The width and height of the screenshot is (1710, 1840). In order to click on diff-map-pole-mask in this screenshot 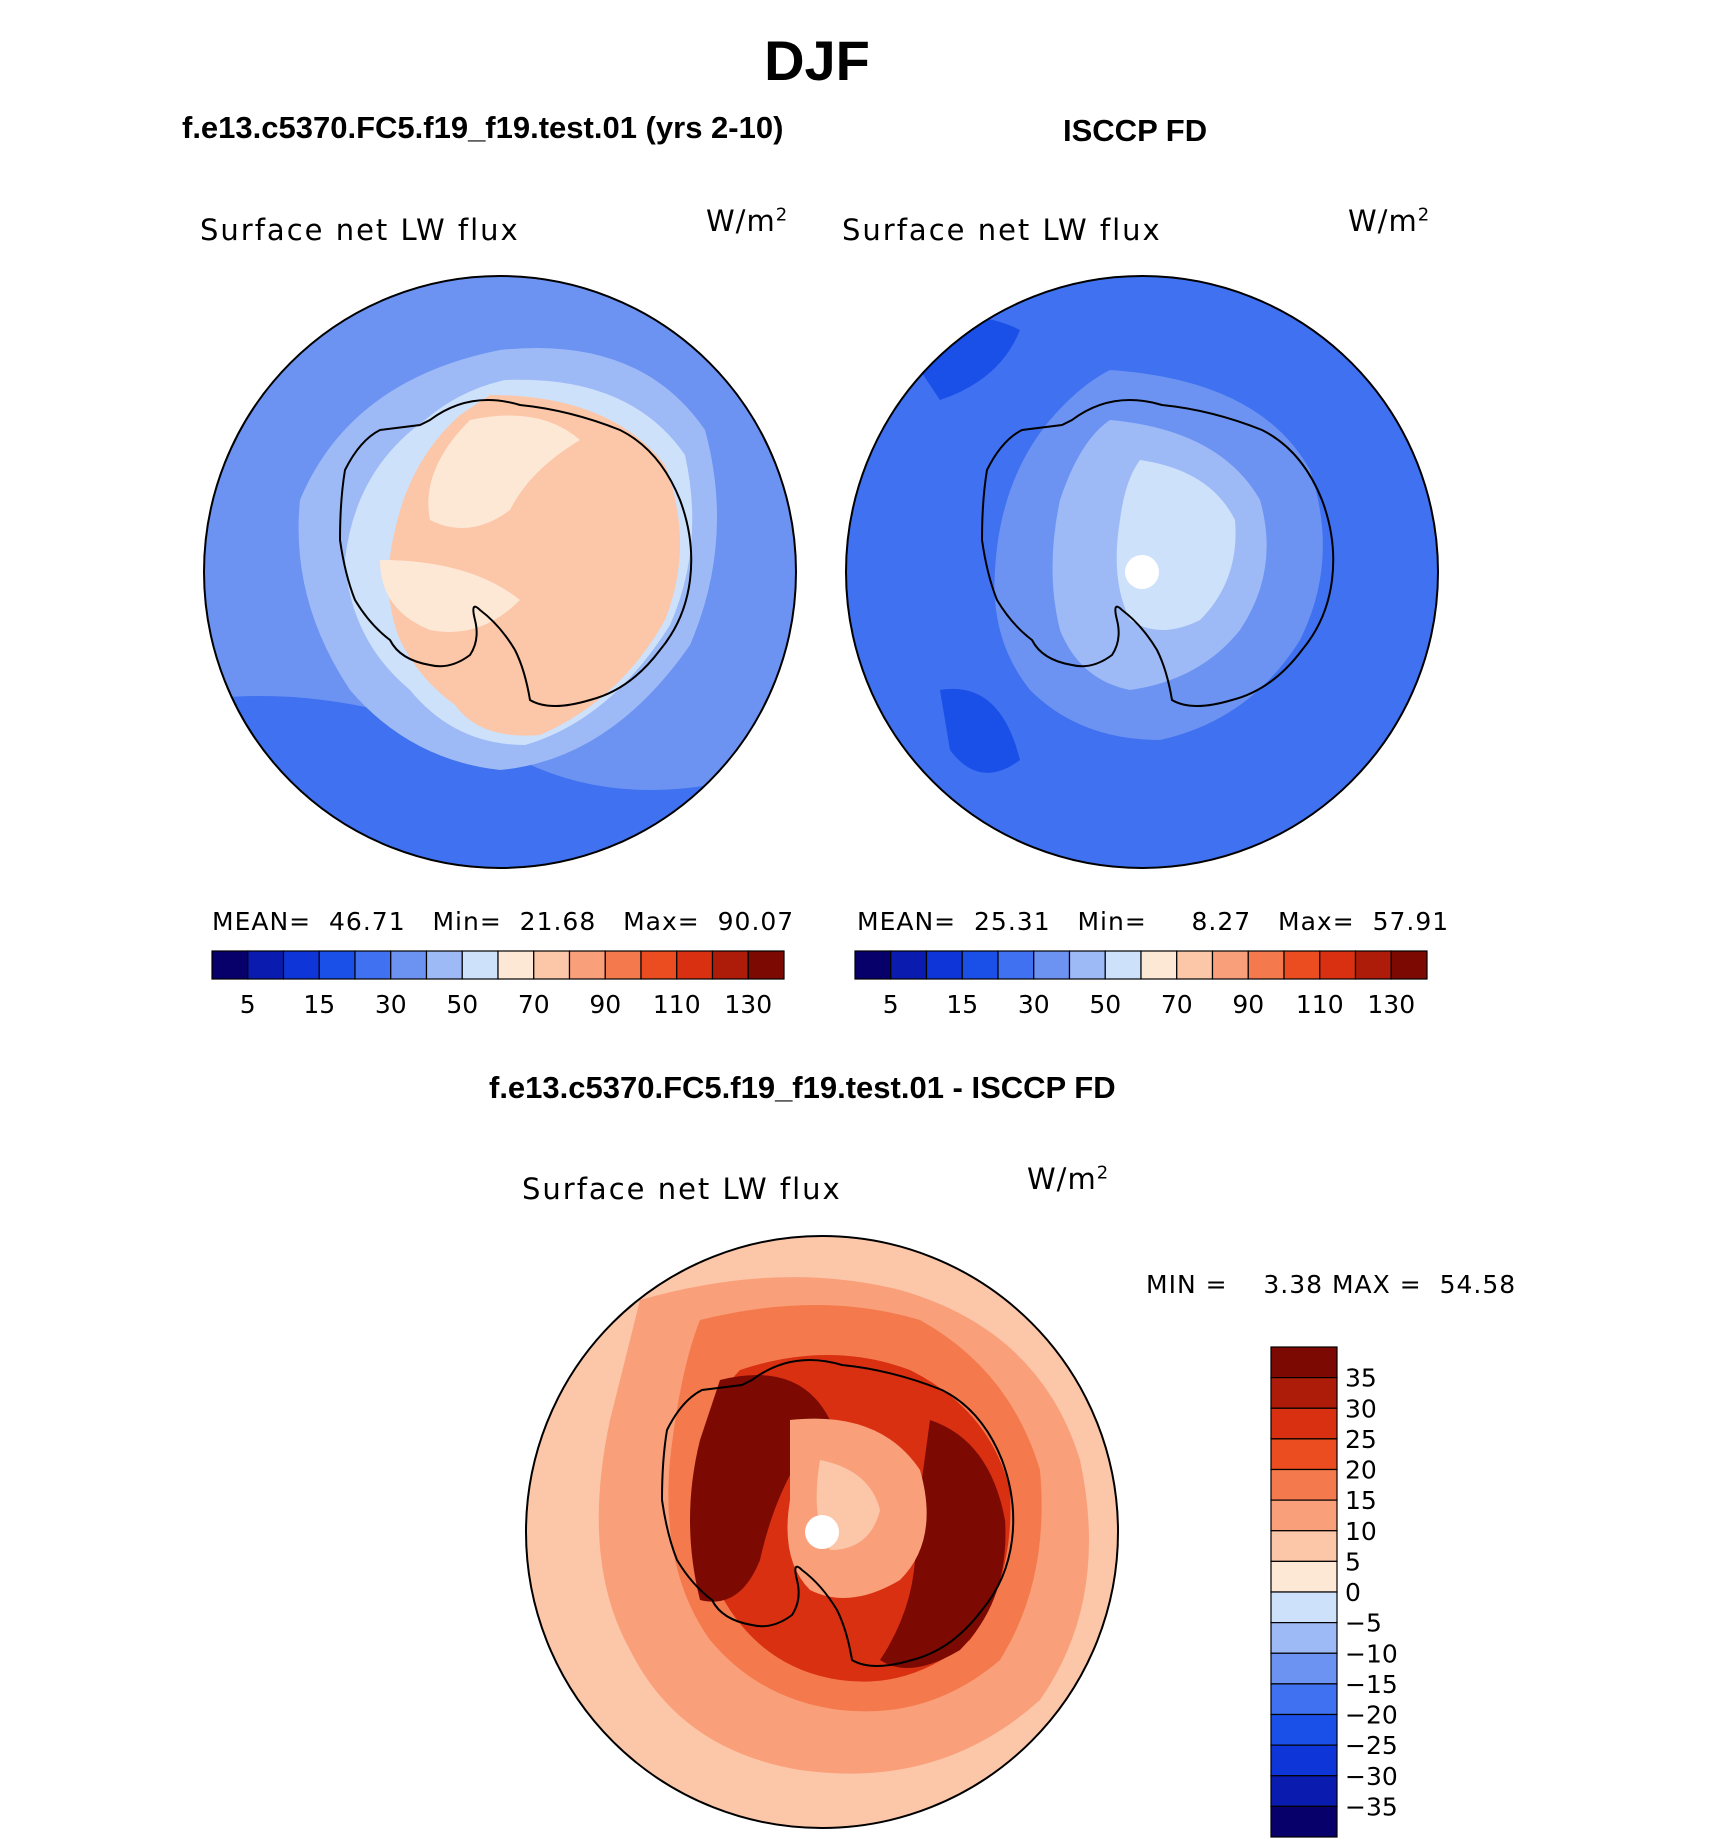, I will do `click(822, 1532)`.